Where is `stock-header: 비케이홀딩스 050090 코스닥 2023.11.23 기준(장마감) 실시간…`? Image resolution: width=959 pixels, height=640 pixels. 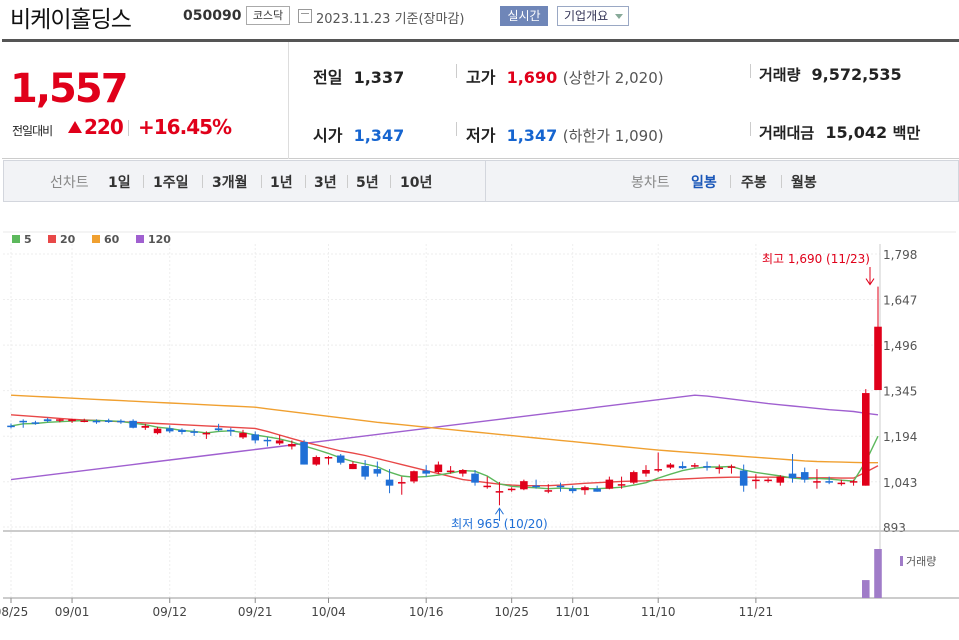 stock-header: 비케이홀딩스 050090 코스닥 2023.11.23 기준(장마감) 실시간… is located at coordinates (479, 17).